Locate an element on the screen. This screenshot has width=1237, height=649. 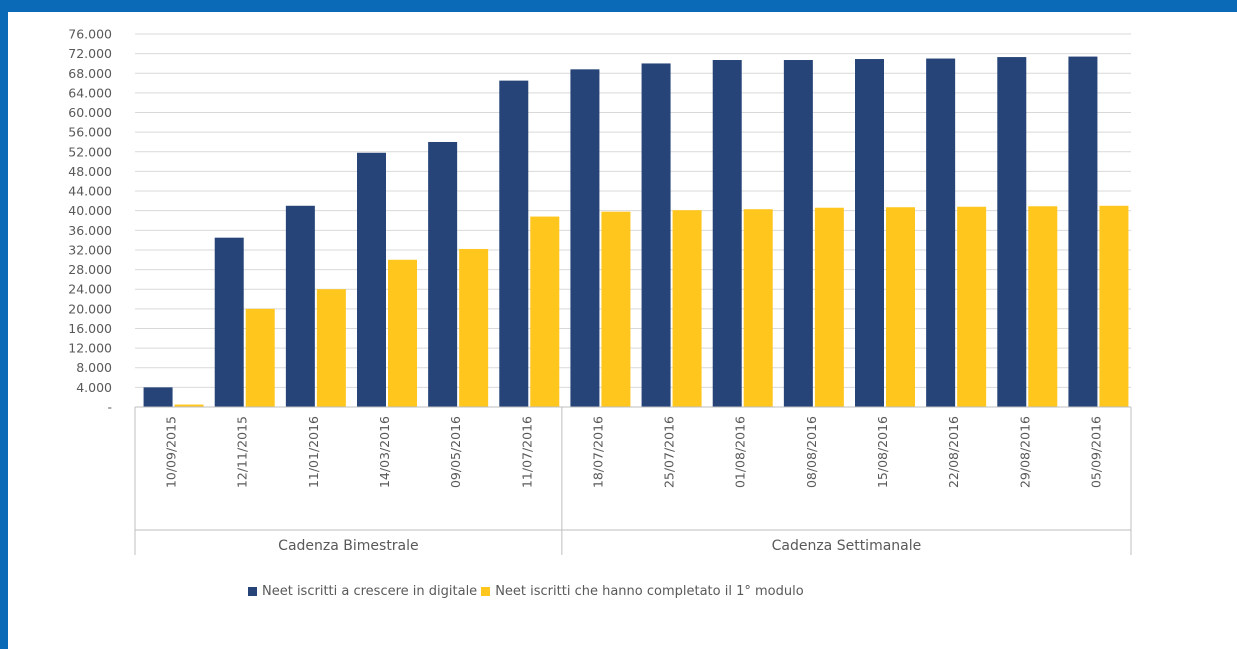
y-tick-label: 48.000 is located at coordinates (90, 171).